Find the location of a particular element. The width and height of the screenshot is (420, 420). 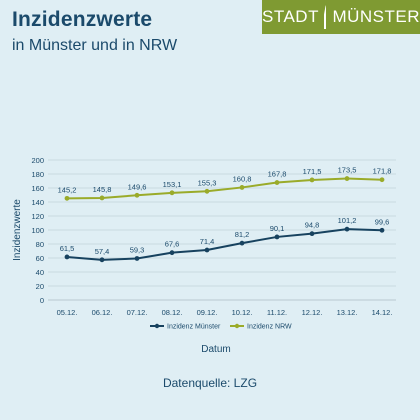

data-label: 149,6 is located at coordinates (137, 186).